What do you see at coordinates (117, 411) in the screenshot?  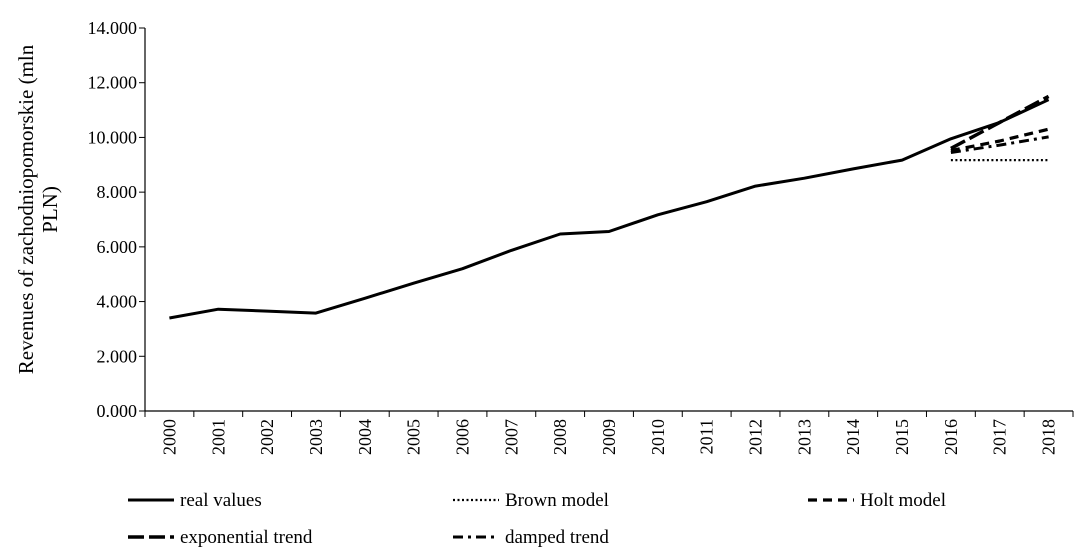 I see `y-tick-label: 0.000` at bounding box center [117, 411].